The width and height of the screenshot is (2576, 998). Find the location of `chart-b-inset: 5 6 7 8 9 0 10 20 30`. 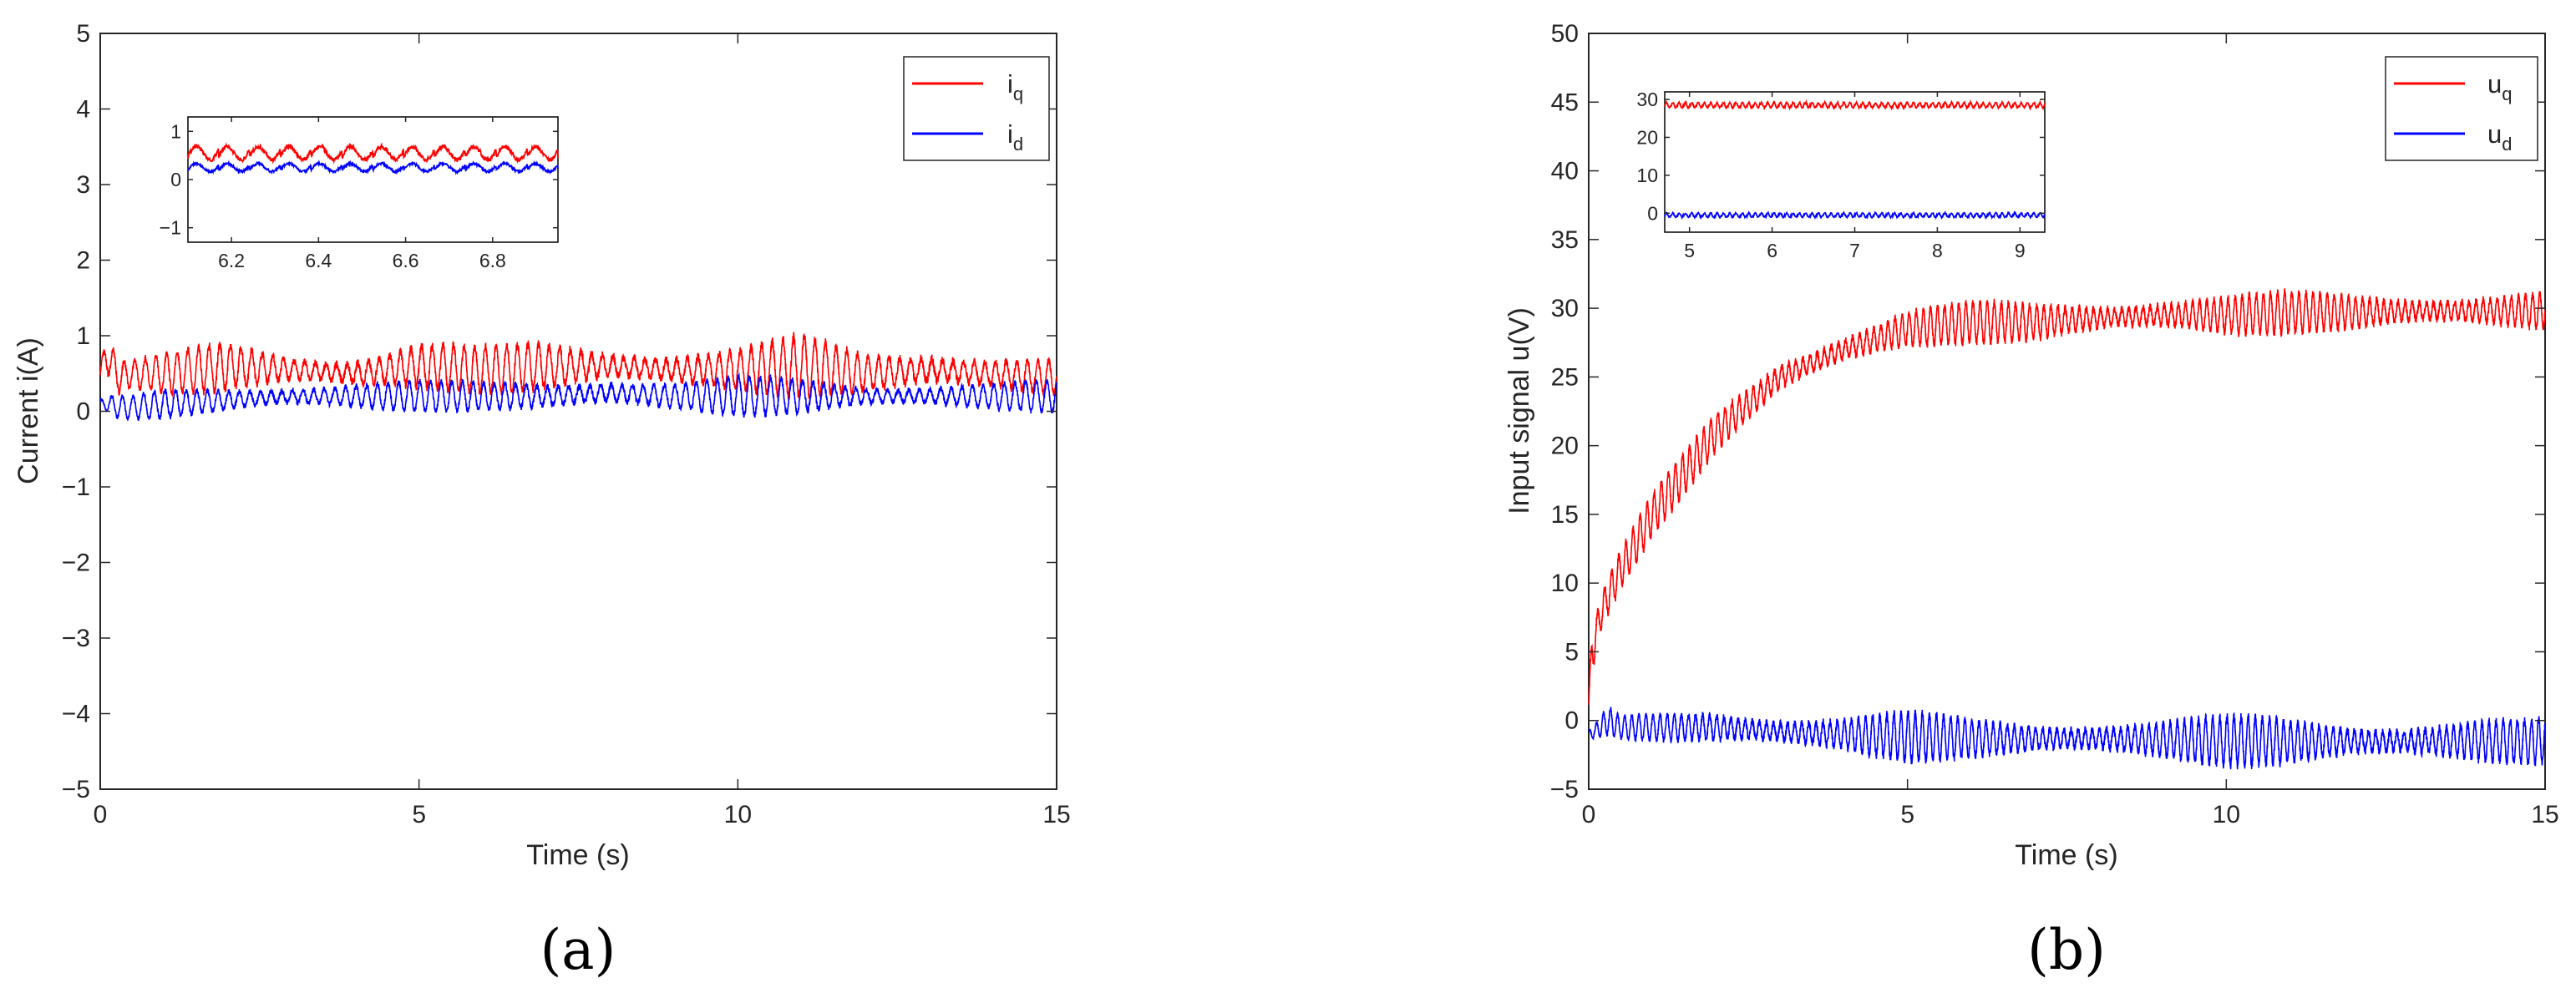

chart-b-inset: 5 6 7 8 9 0 10 20 30 is located at coordinates (1841, 175).